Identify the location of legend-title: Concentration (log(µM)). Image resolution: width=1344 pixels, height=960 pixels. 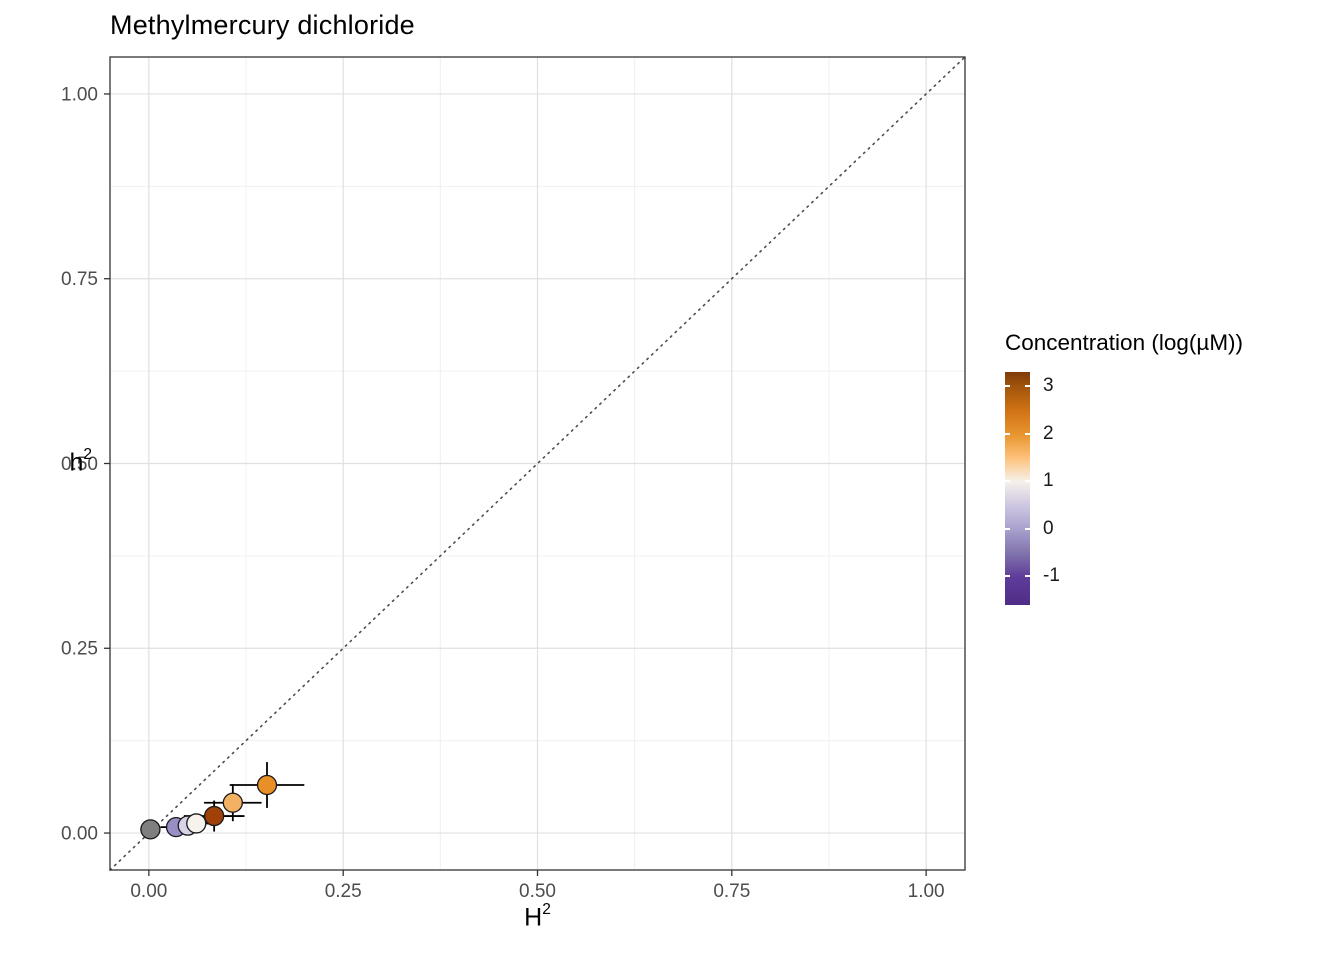
(1124, 342).